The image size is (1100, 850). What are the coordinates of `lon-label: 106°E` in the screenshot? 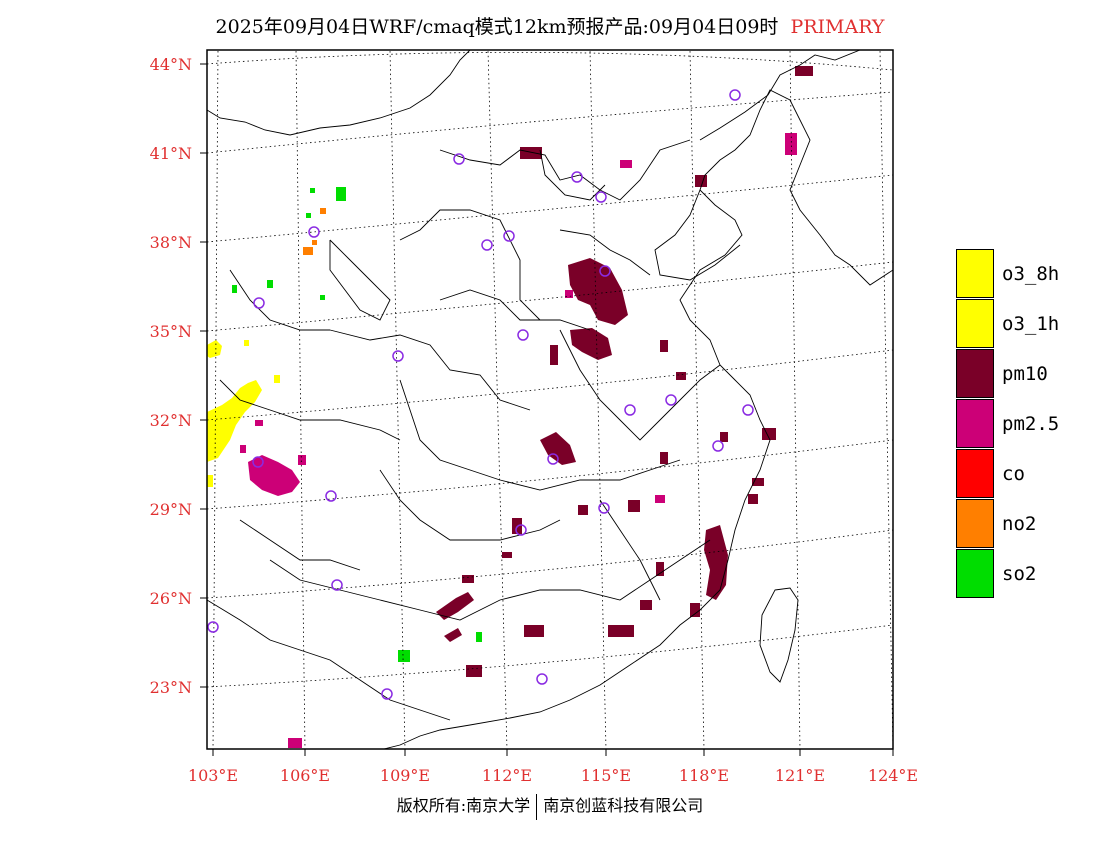 It's located at (305, 775).